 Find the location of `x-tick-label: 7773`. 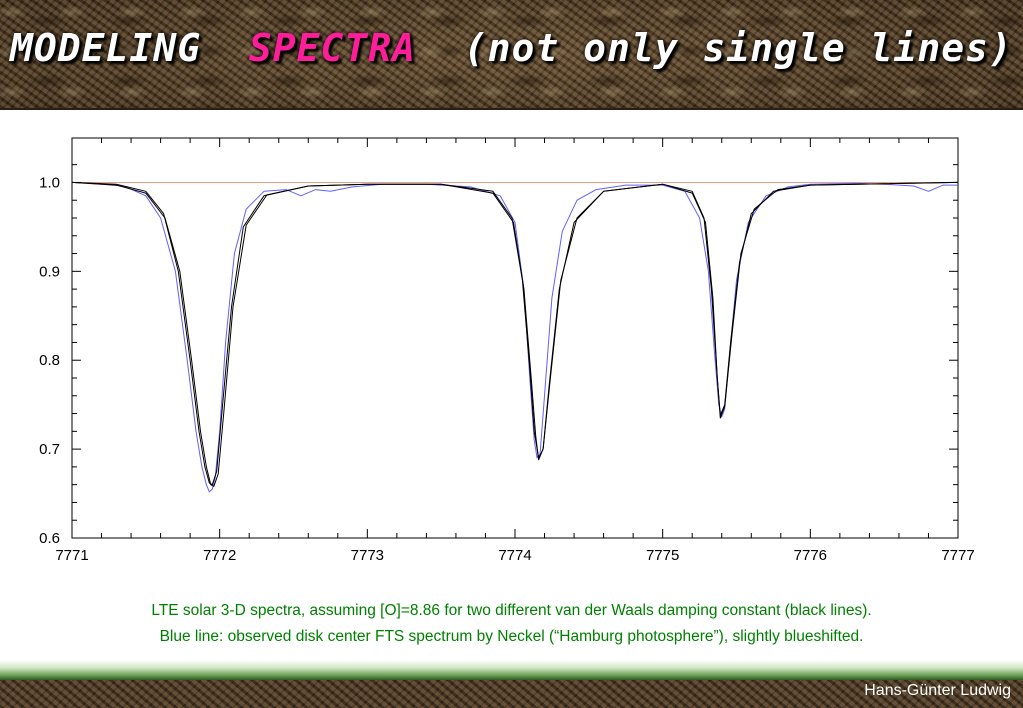

x-tick-label: 7773 is located at coordinates (367, 555).